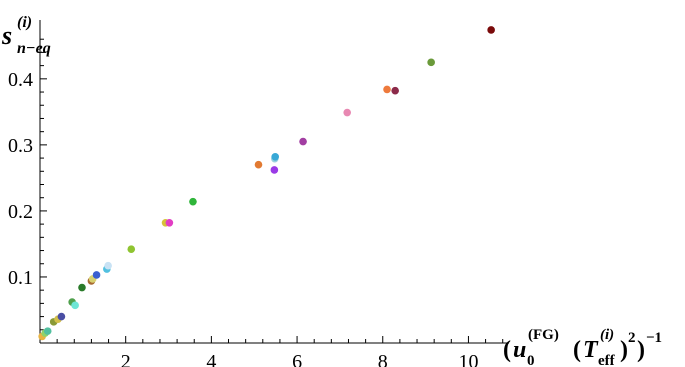 This screenshot has height=367, width=685. Describe the element at coordinates (607, 335) in the screenshot. I see `x-label-T-superscript: (i)` at that location.